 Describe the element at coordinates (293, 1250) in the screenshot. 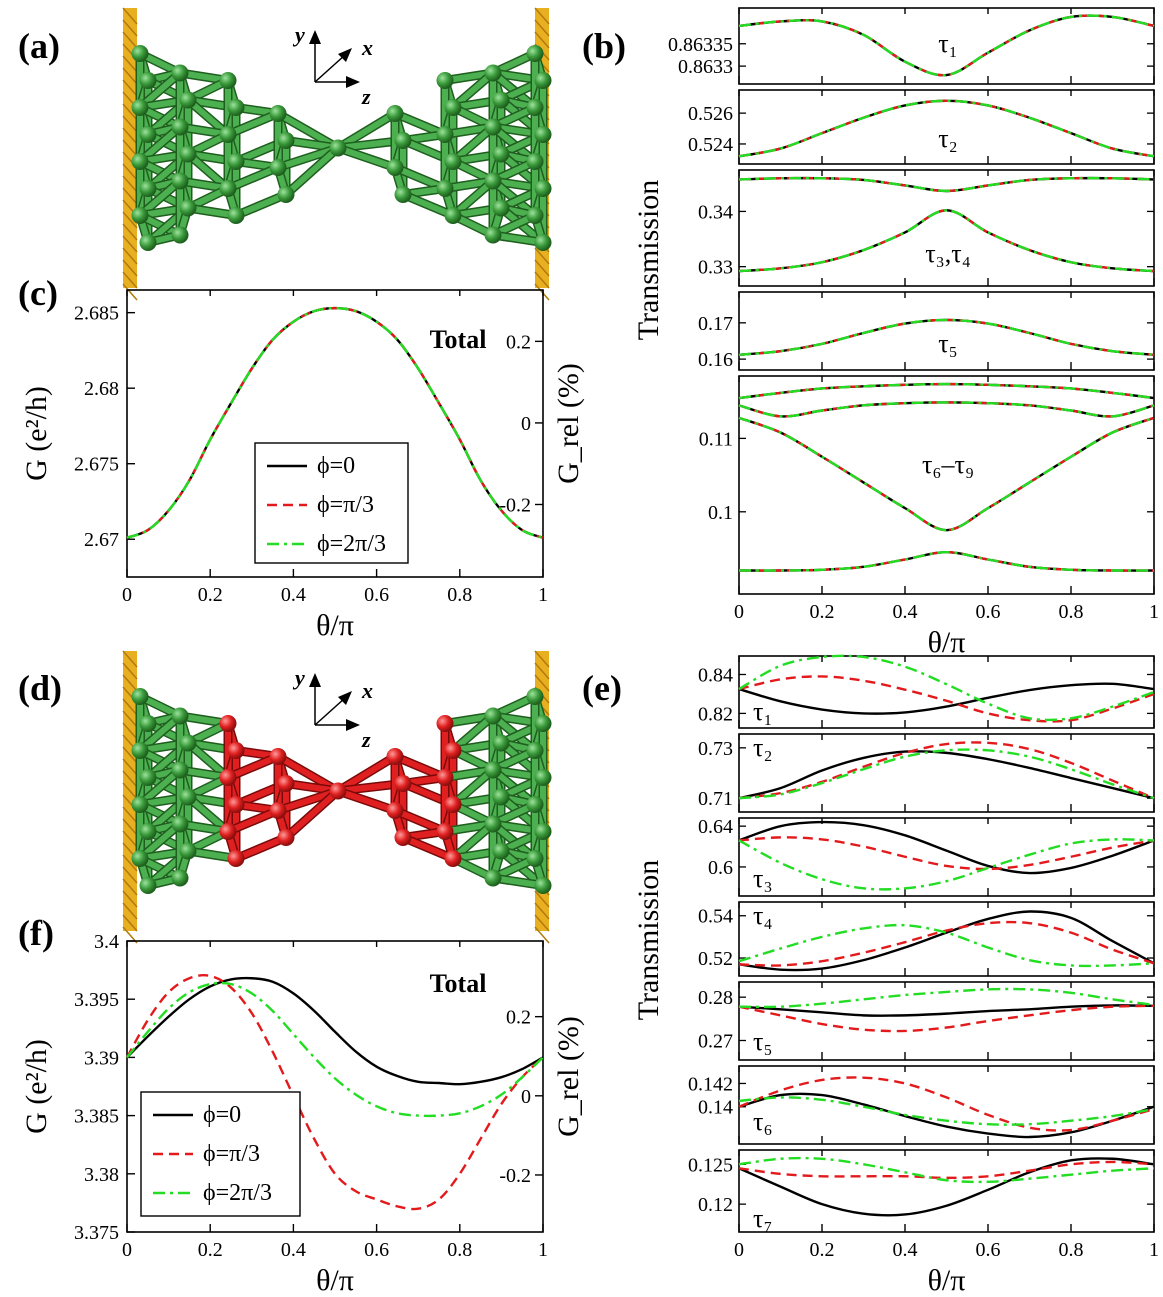

I see `chart-xtick-label: 0.4` at that location.